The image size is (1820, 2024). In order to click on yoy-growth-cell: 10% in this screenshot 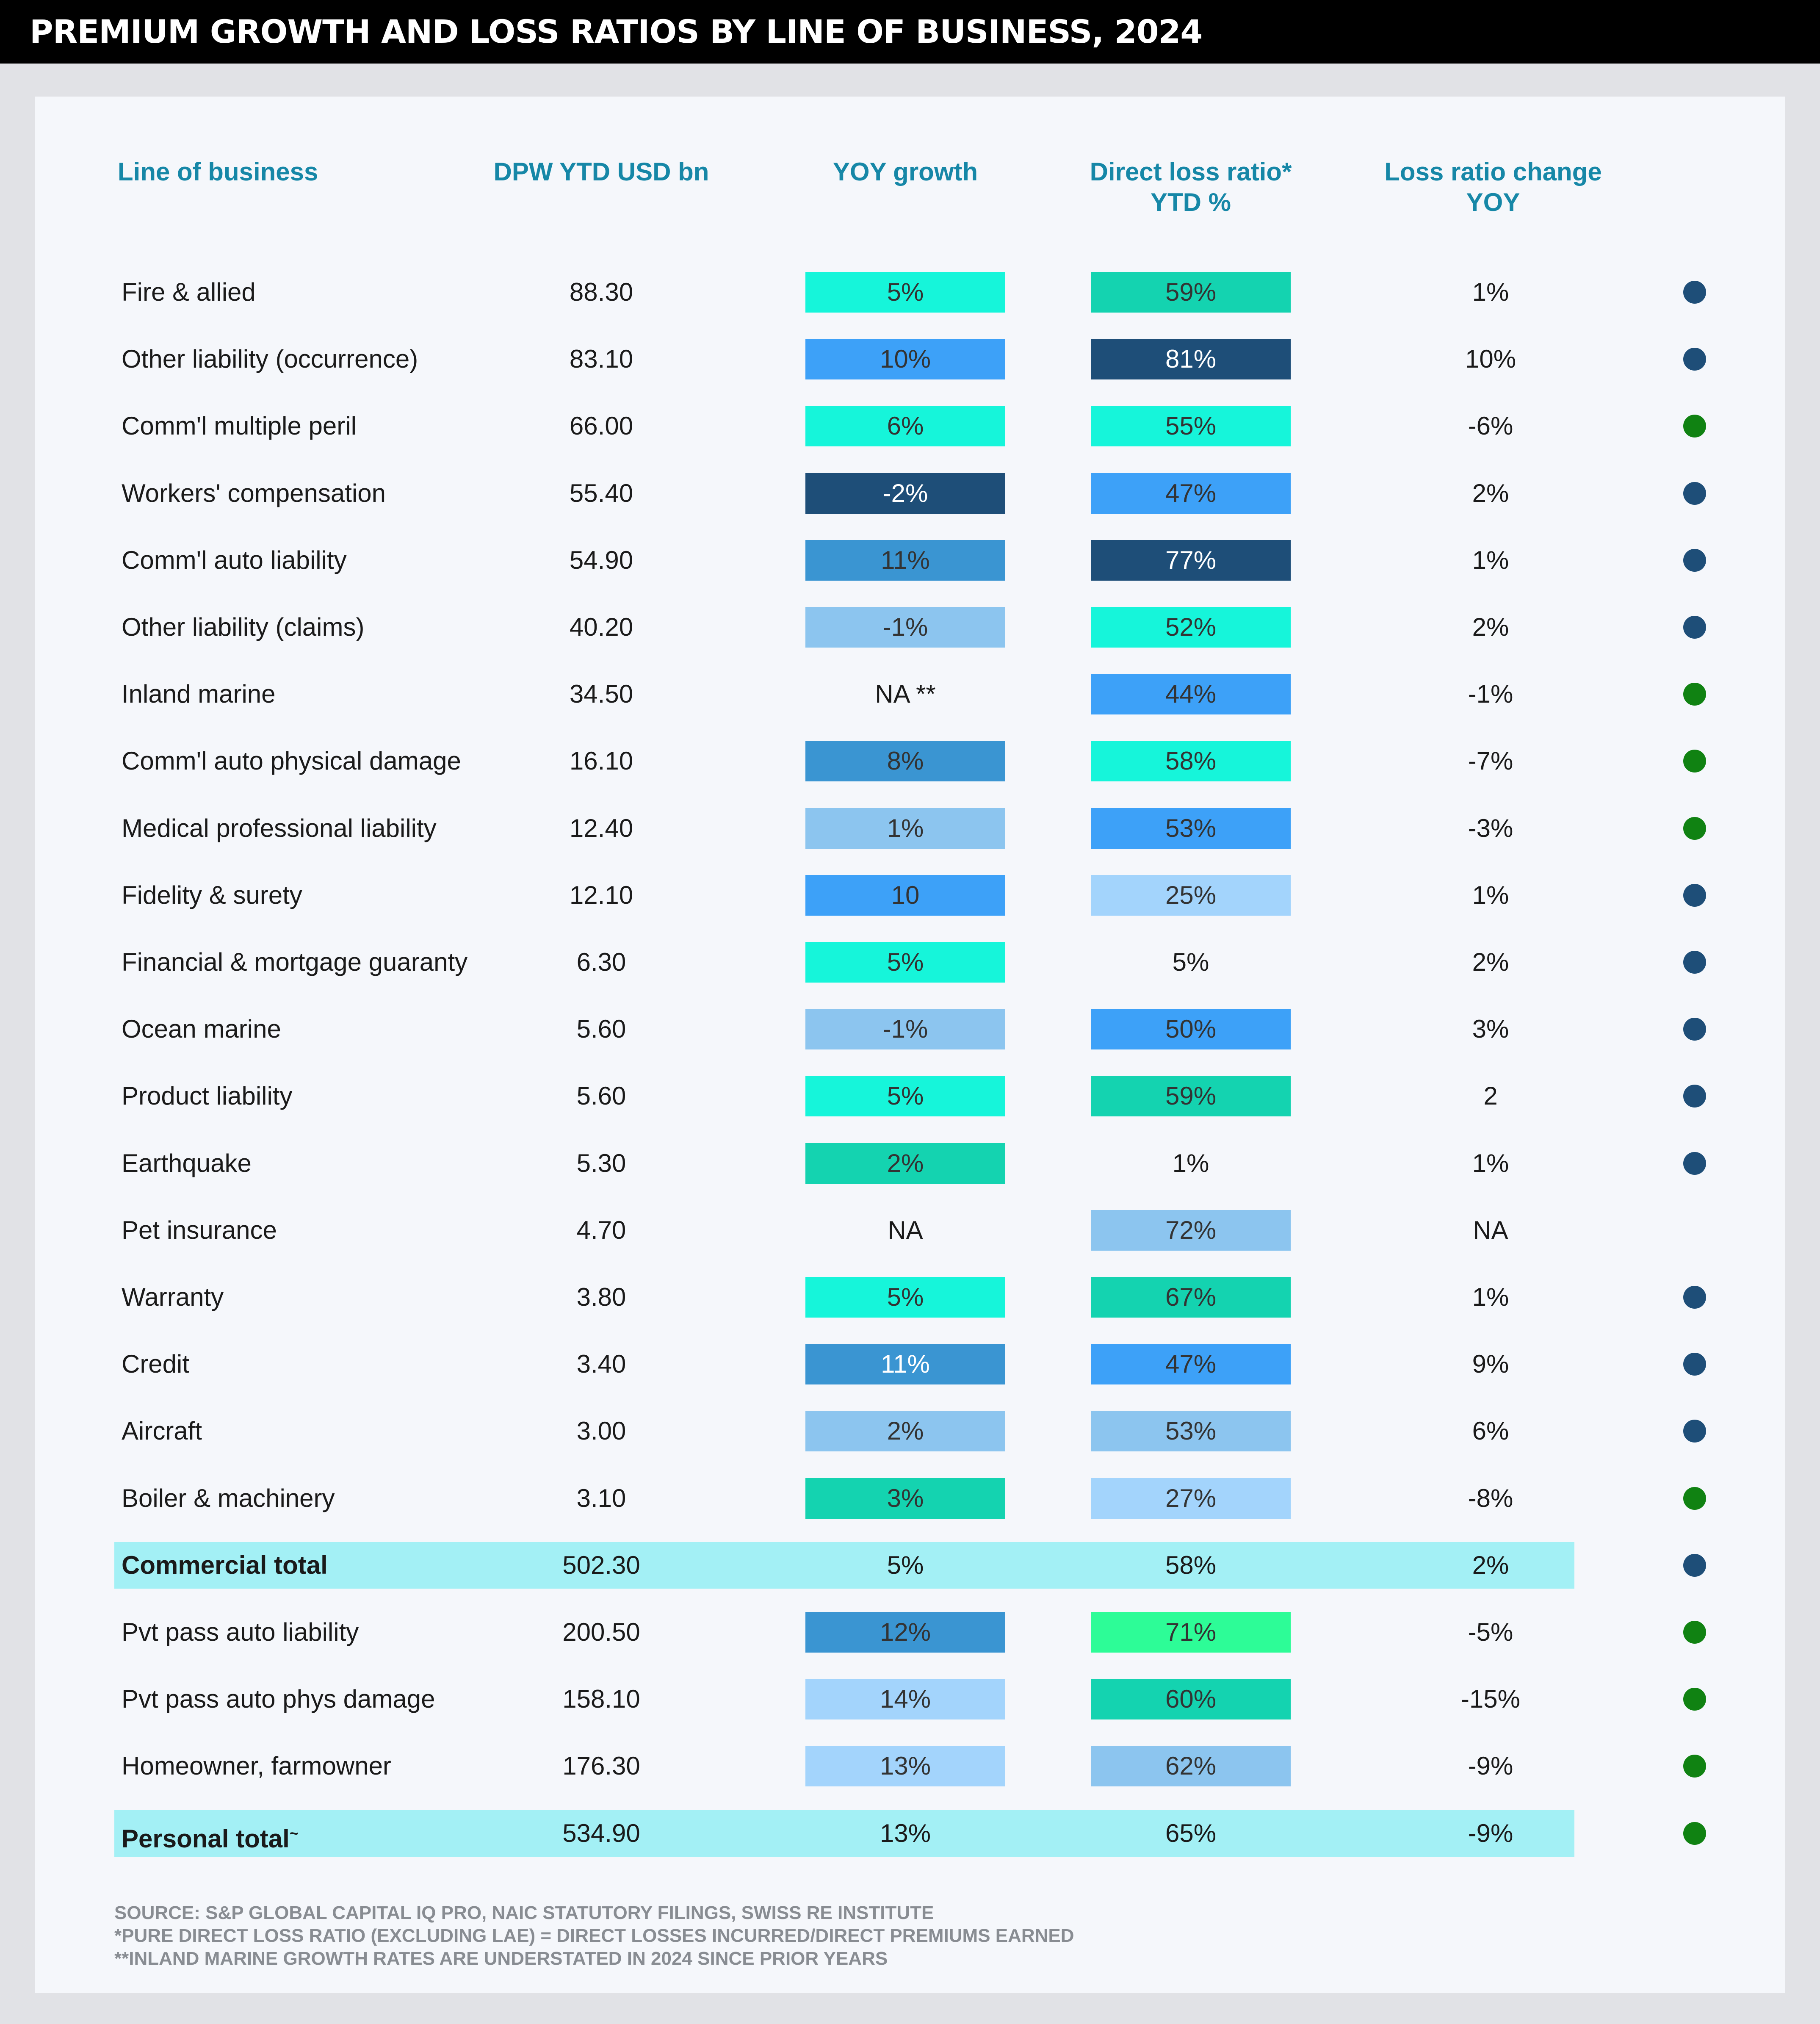, I will do `click(905, 359)`.